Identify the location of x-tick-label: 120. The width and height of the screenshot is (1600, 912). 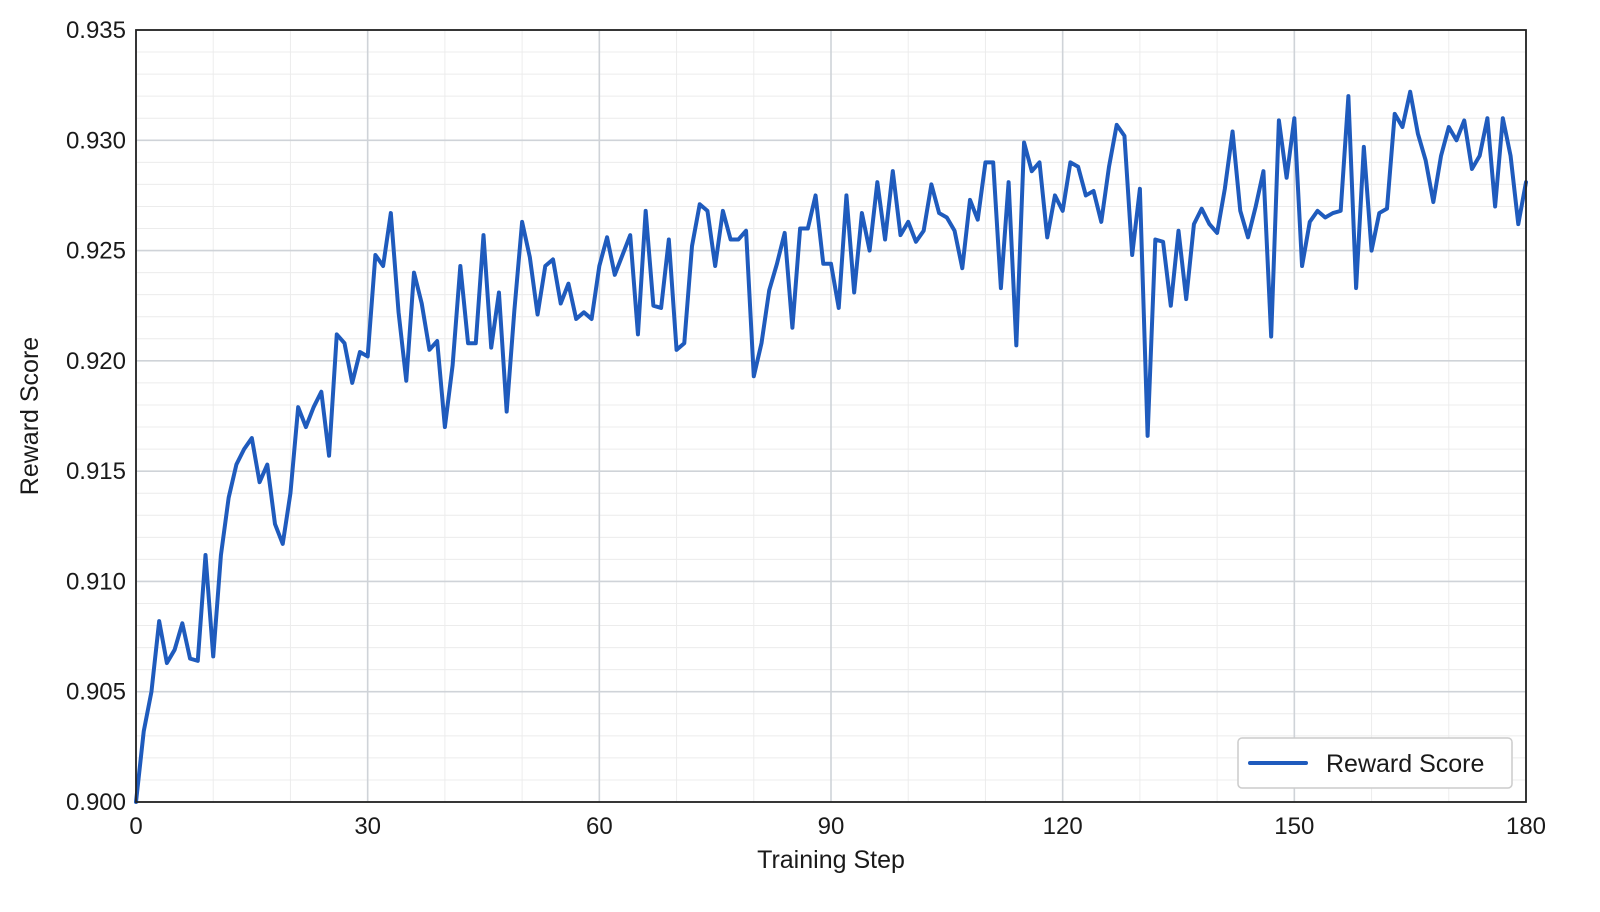
(1063, 826).